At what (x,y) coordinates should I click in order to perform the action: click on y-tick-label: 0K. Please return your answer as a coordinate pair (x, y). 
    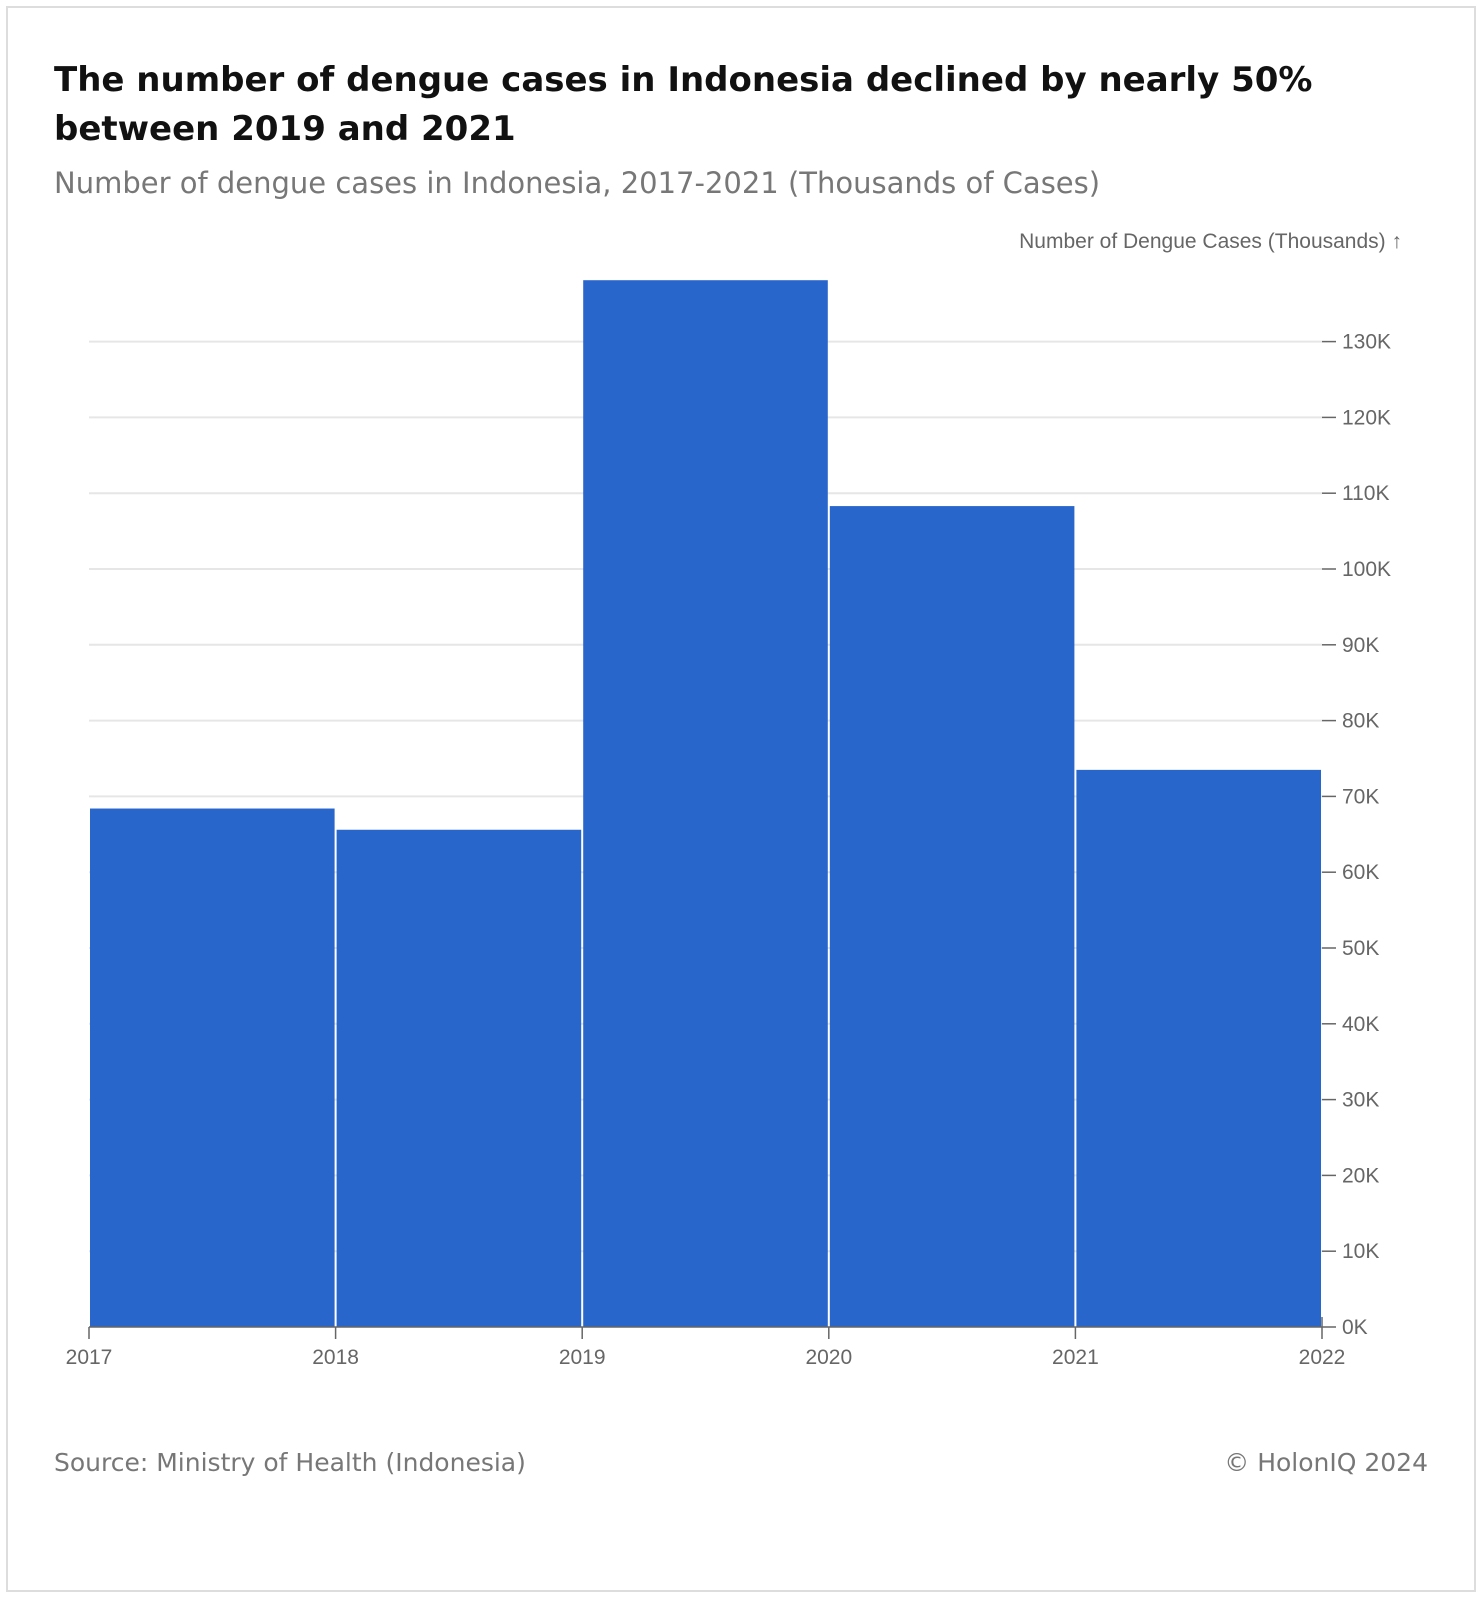
    Looking at the image, I should click on (1355, 1327).